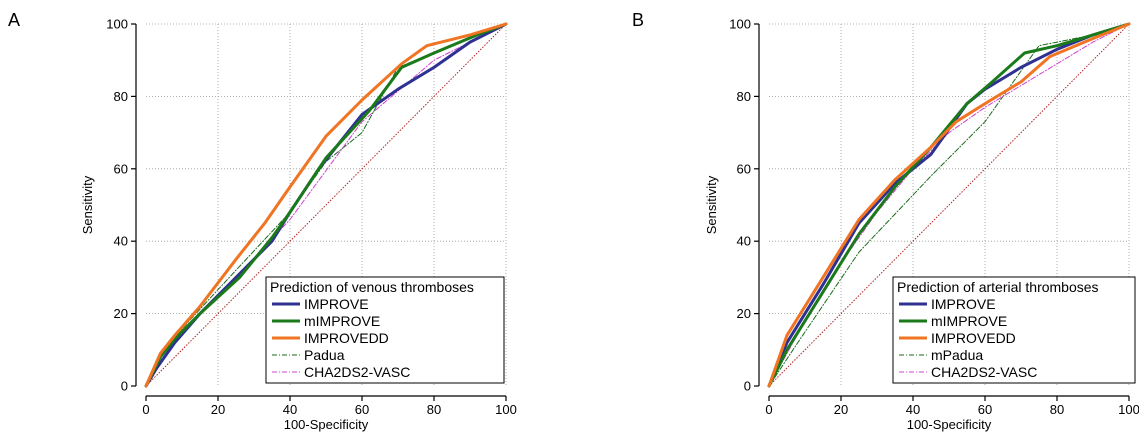  What do you see at coordinates (957, 355) in the screenshot?
I see `legend-label: mPadua` at bounding box center [957, 355].